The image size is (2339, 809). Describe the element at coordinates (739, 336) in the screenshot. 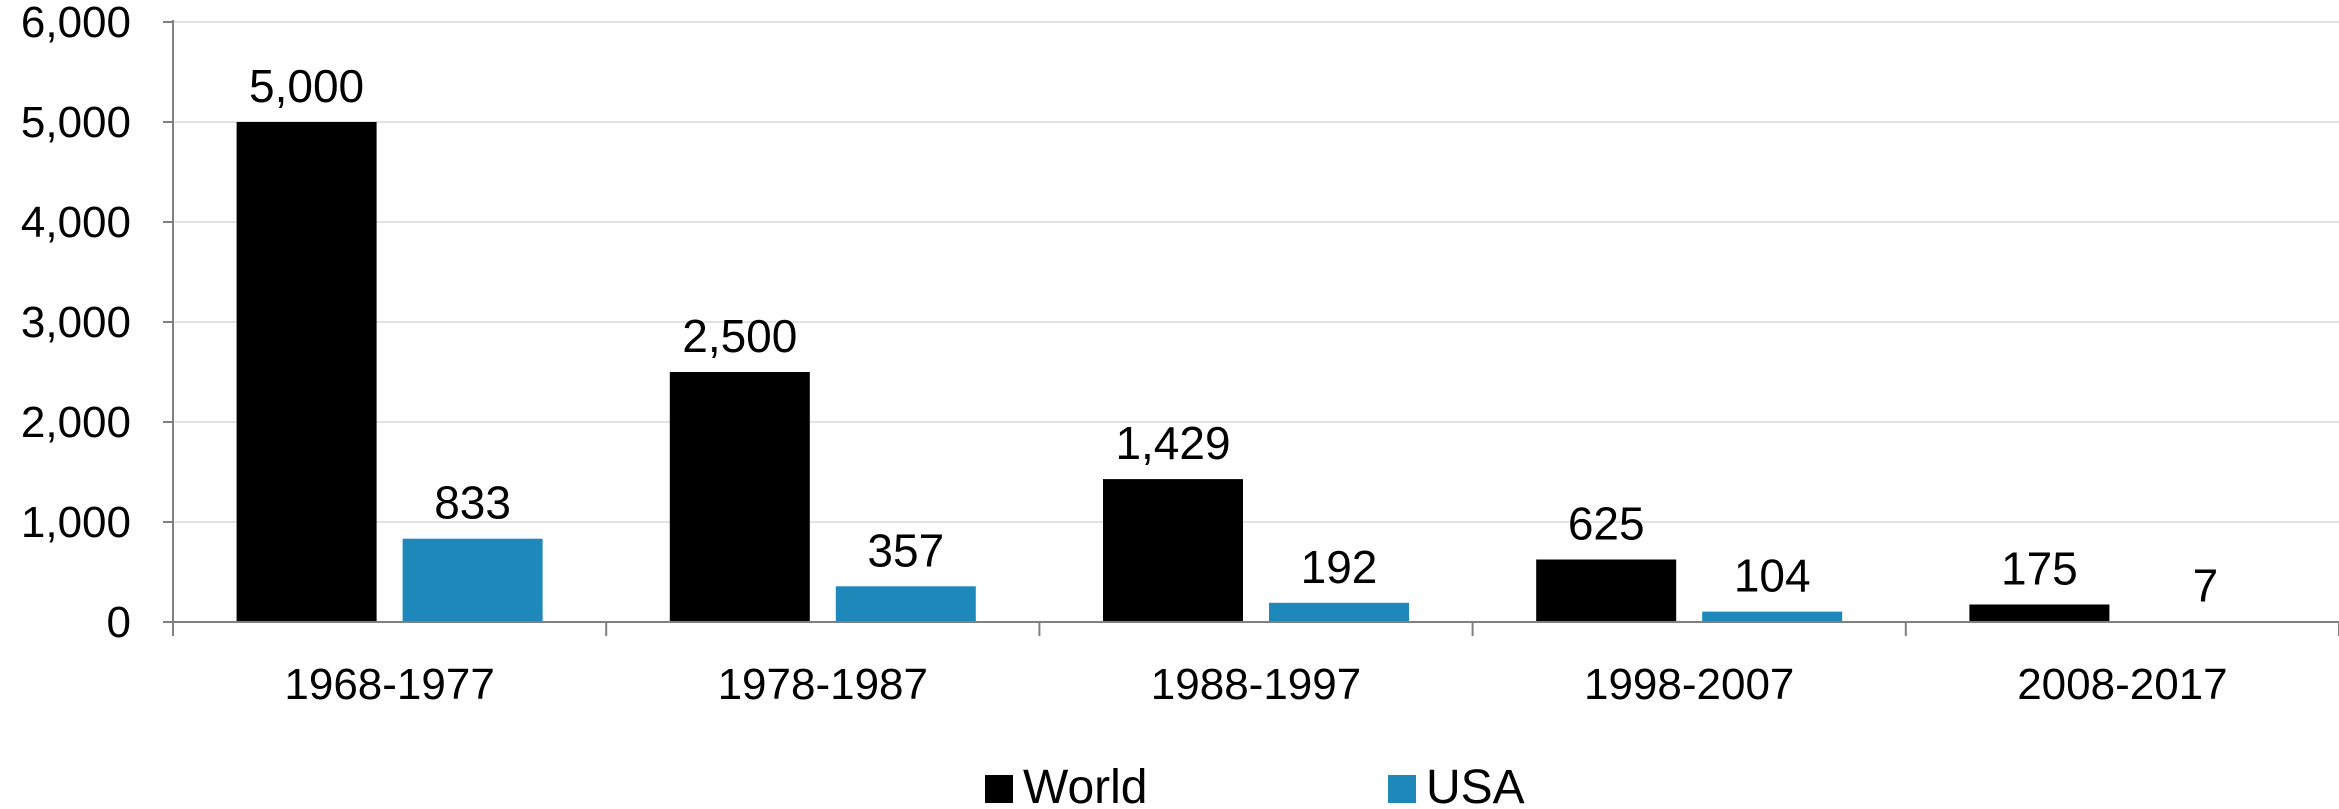

I see `data-label-world-1978-1987: 2,500` at that location.